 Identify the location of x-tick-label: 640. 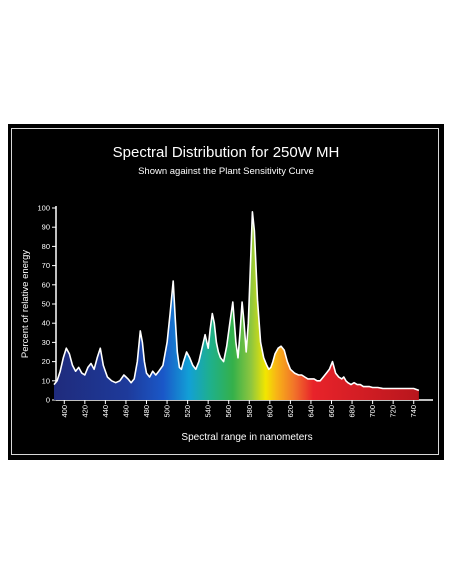
(310, 411).